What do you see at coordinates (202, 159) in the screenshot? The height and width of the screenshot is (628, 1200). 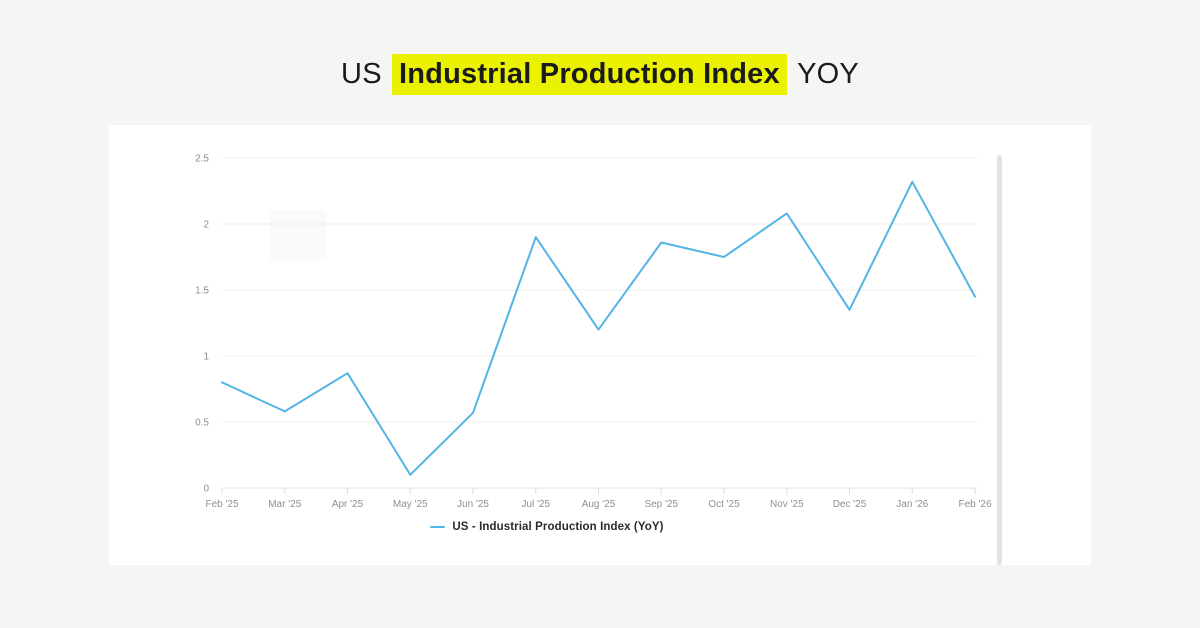 I see `svg-text: 2.5` at bounding box center [202, 159].